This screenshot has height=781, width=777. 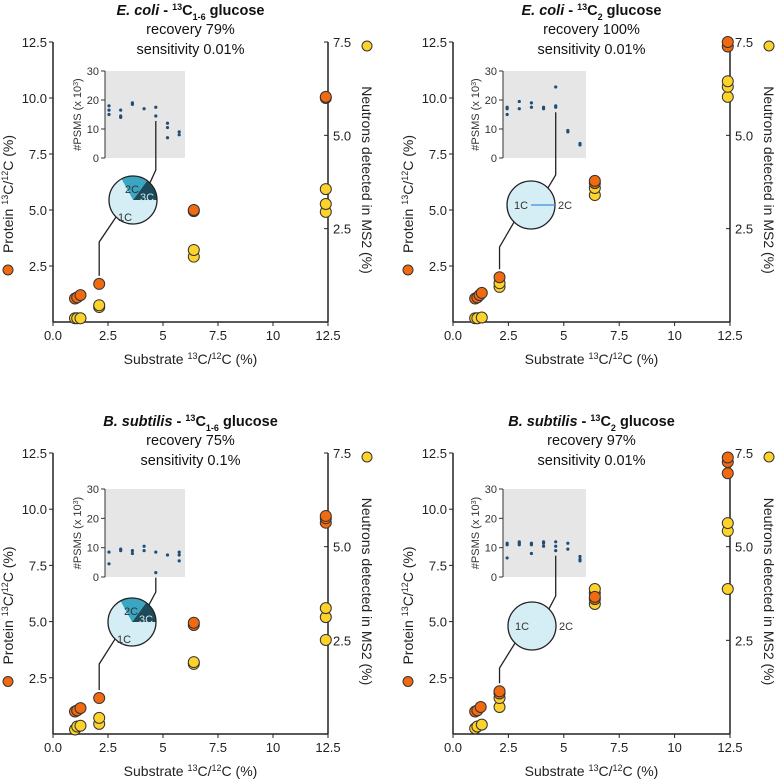 What do you see at coordinates (187, 11) in the screenshot?
I see `text-span: C` at bounding box center [187, 11].